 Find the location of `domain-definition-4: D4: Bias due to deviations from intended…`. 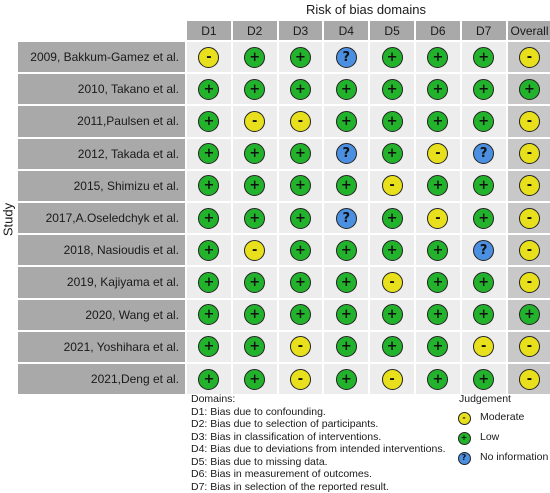

domain-definition-4: D4: Bias due to deviations from intended… is located at coordinates (318, 449).